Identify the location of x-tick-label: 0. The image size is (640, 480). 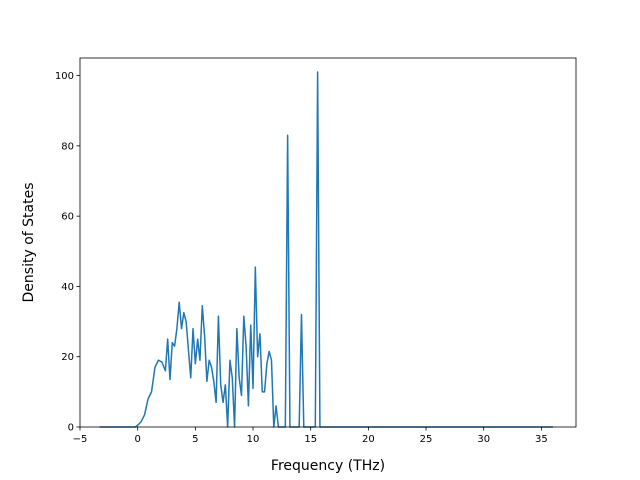
(137, 439).